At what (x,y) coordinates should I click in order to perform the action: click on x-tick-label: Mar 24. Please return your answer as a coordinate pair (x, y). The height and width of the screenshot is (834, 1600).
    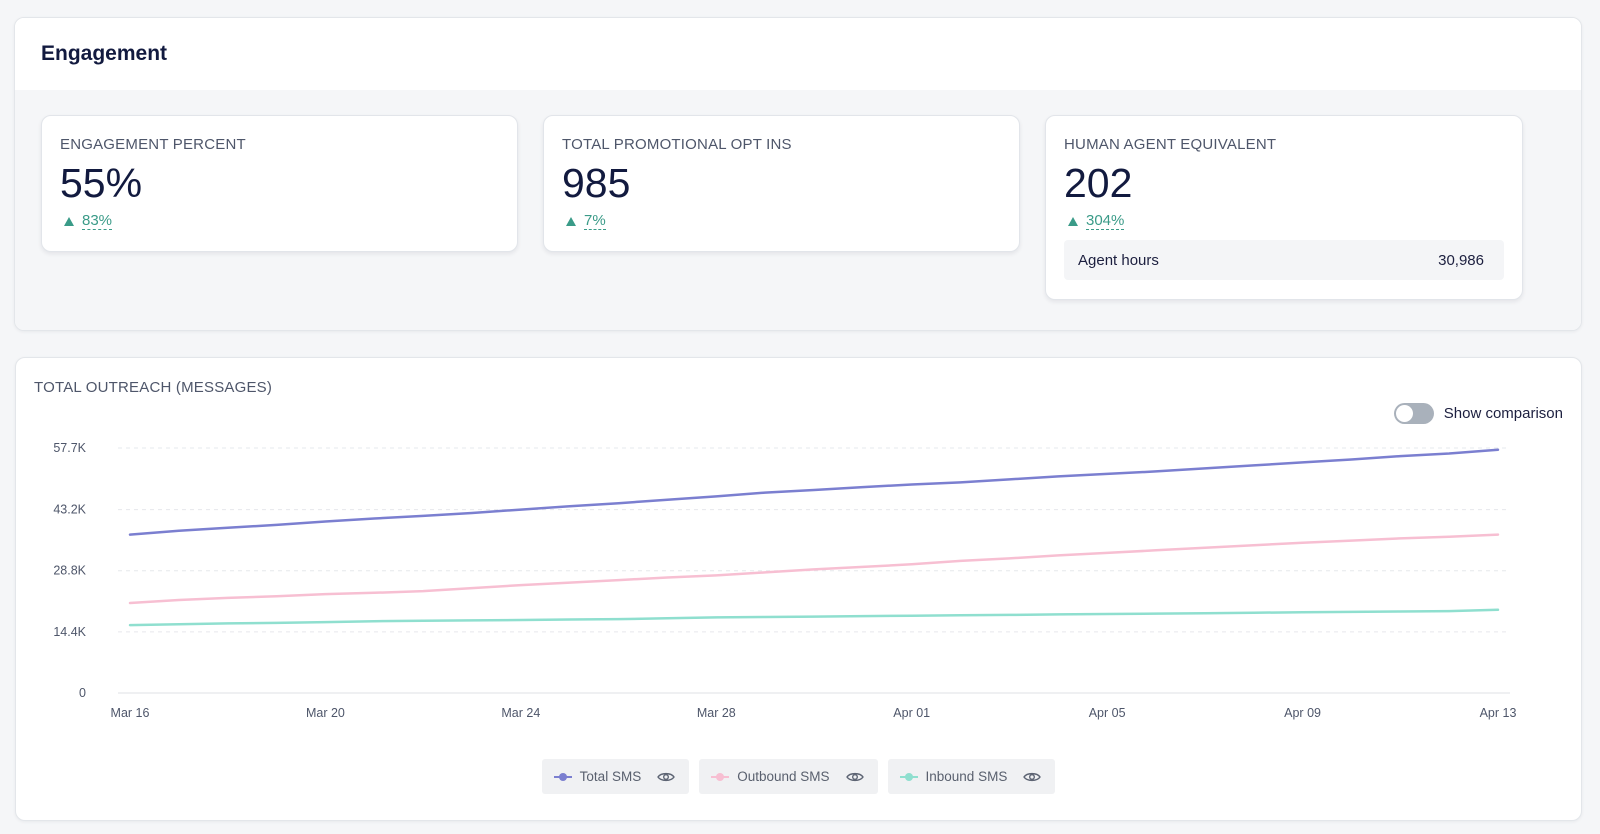
    Looking at the image, I should click on (520, 713).